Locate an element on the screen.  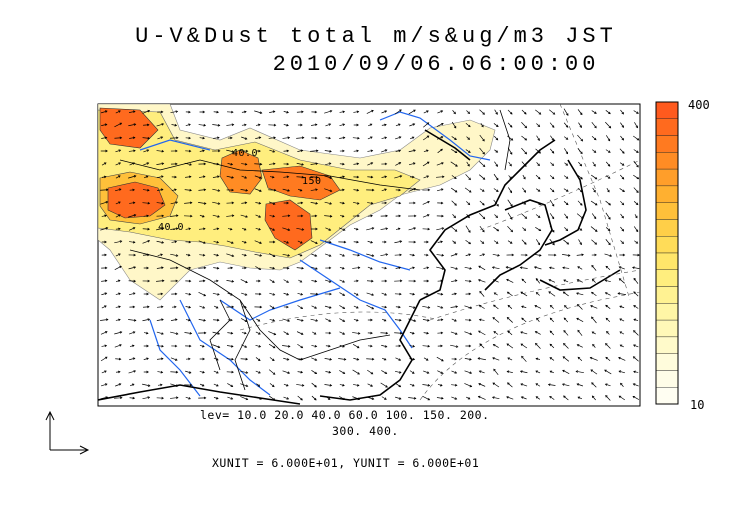
colorbar-swatch is located at coordinates (667, 161).